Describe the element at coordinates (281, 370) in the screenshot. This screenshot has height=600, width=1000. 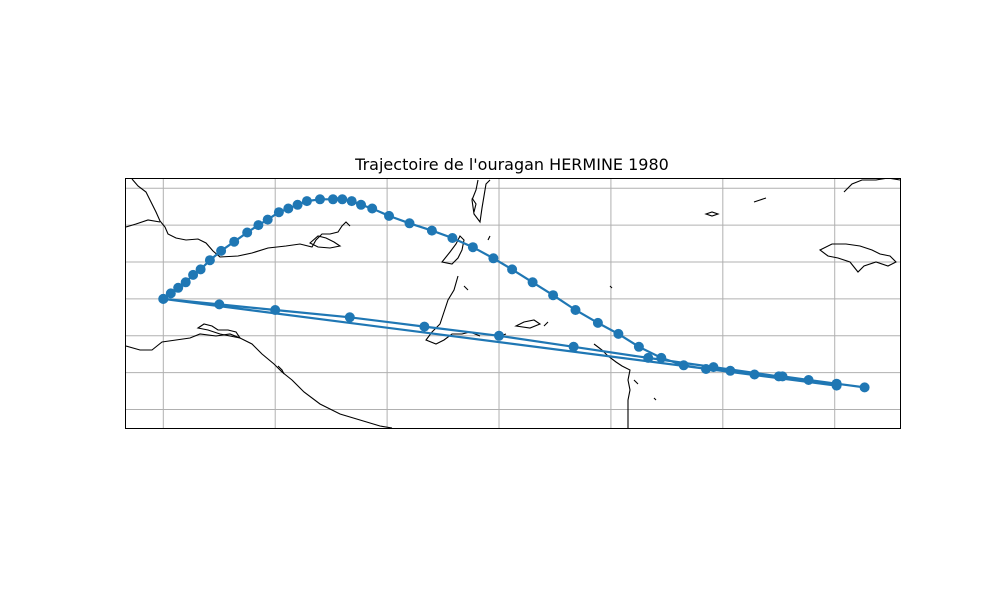
I see `coastline-pacific-islet` at that location.